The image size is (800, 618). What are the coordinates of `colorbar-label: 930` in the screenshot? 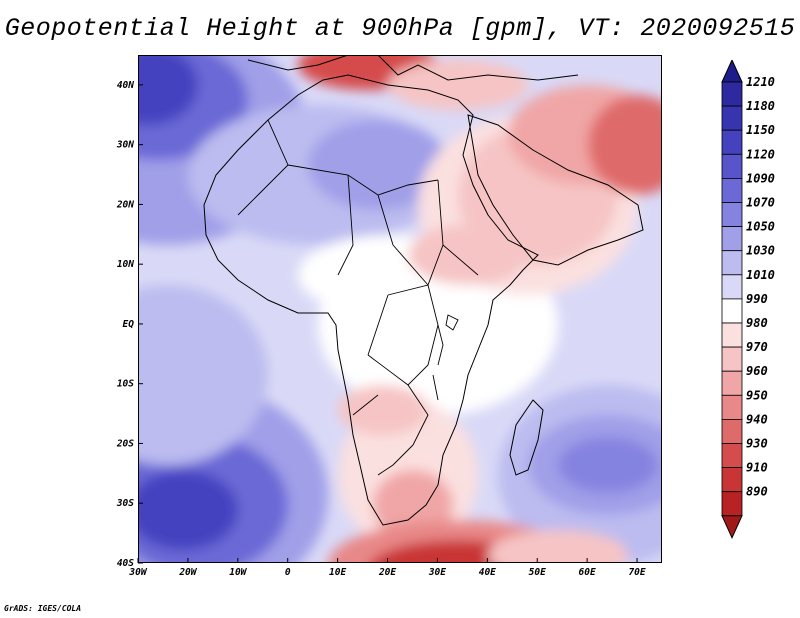 It's located at (757, 444).